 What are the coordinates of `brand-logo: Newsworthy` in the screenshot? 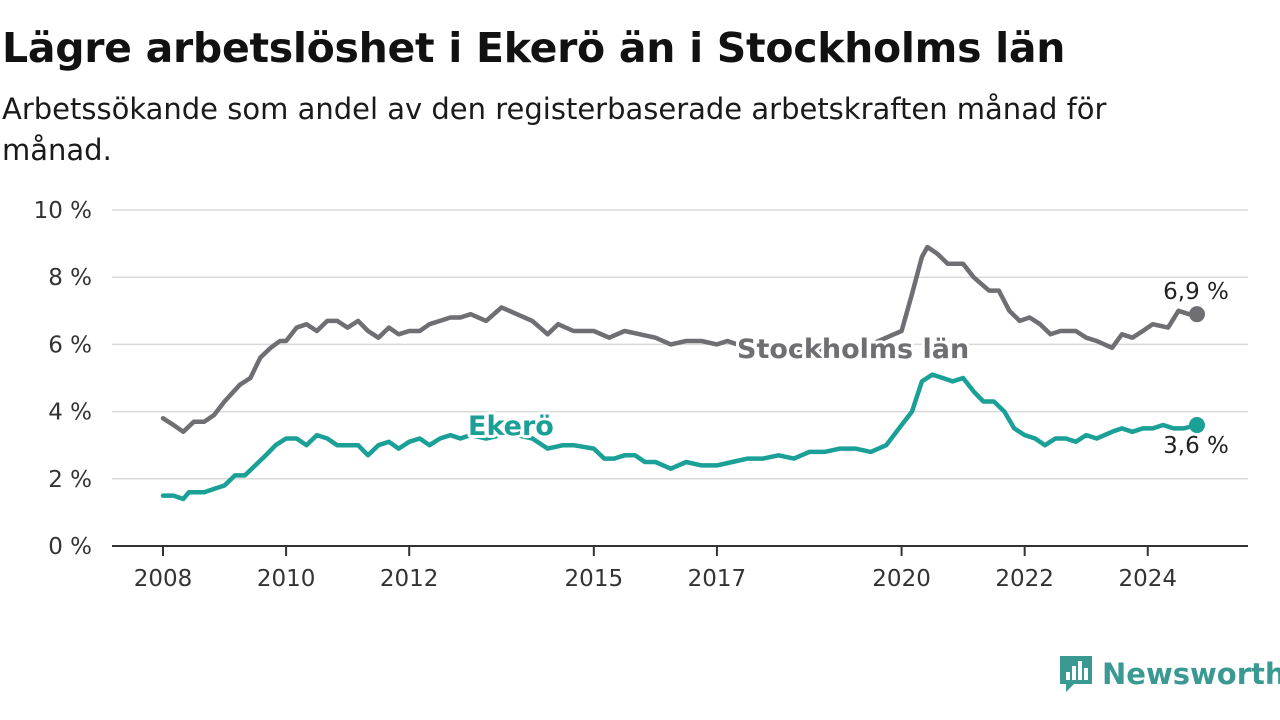 It's located at (1169, 674).